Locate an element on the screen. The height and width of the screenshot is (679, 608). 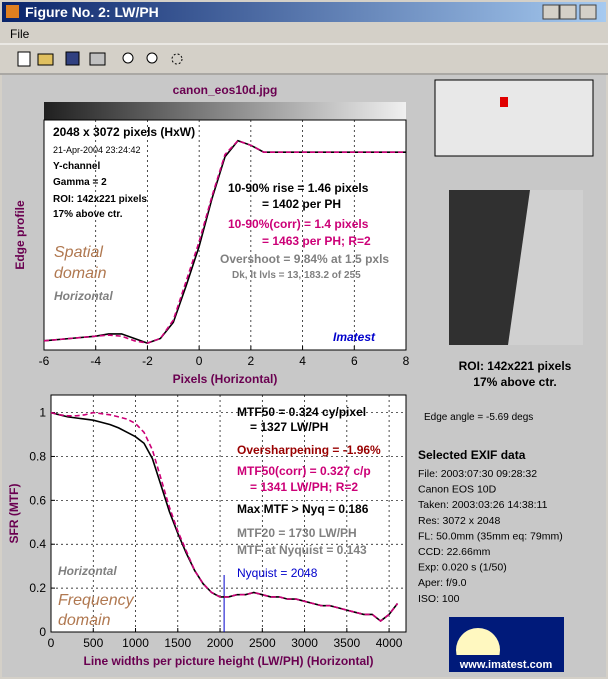
window-buttons is located at coordinates (569, 12).